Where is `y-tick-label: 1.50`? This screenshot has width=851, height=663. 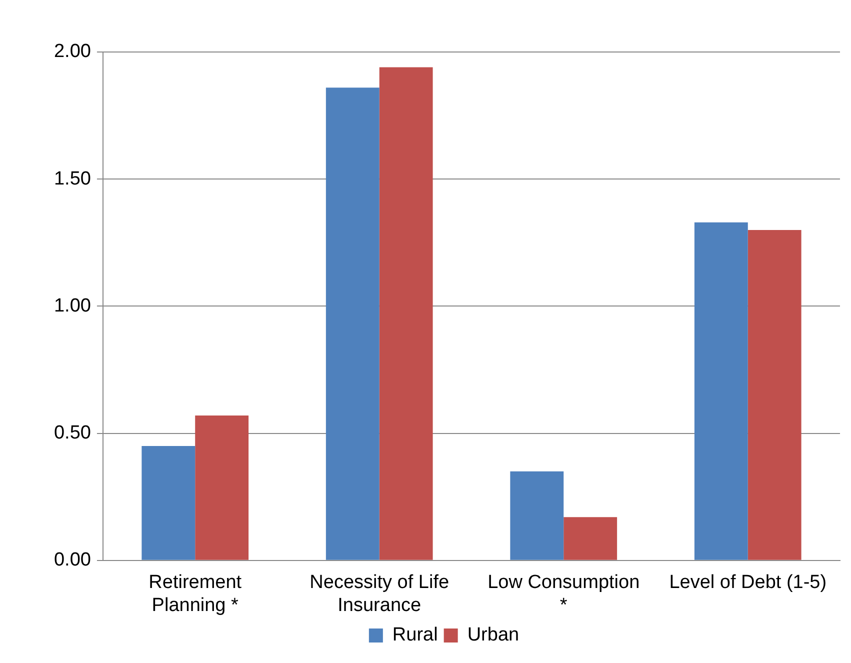 y-tick-label: 1.50 is located at coordinates (72, 179).